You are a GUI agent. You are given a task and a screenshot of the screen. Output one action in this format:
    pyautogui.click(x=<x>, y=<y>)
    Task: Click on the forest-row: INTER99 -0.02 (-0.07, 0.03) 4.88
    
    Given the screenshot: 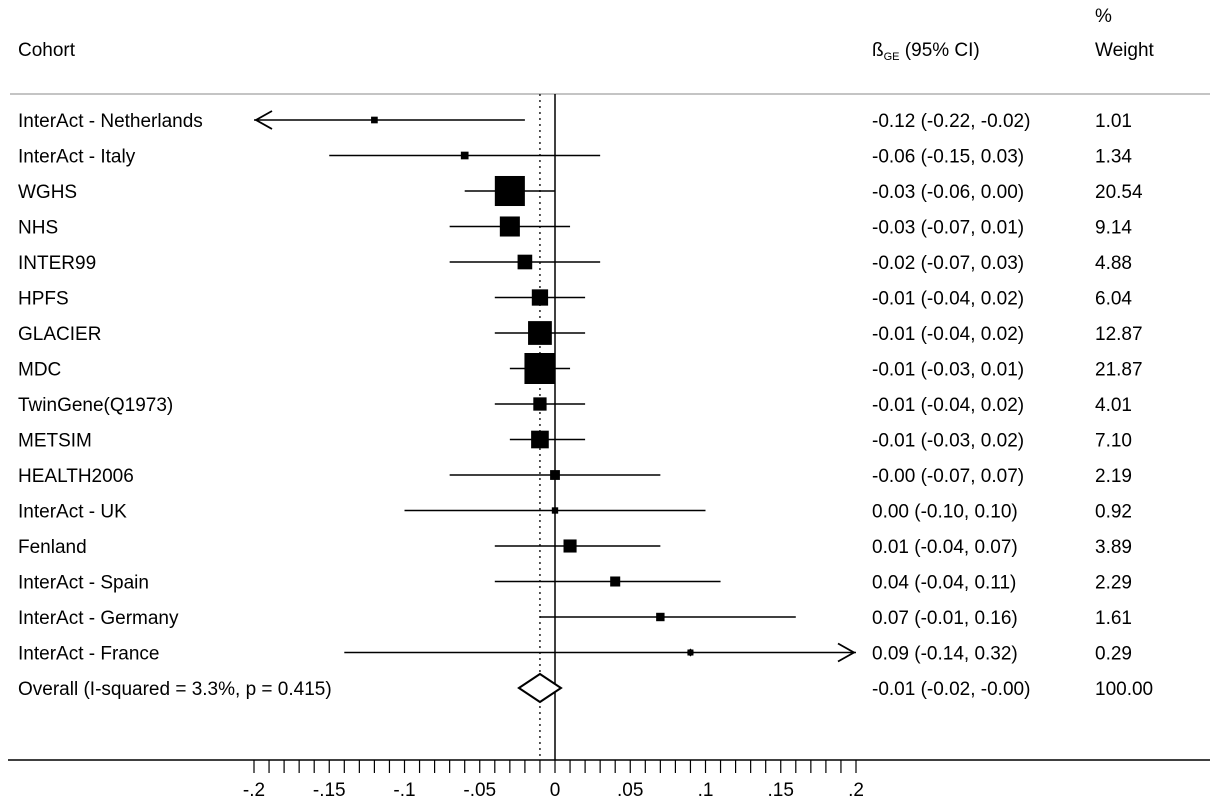 What is the action you would take?
    pyautogui.click(x=575, y=263)
    